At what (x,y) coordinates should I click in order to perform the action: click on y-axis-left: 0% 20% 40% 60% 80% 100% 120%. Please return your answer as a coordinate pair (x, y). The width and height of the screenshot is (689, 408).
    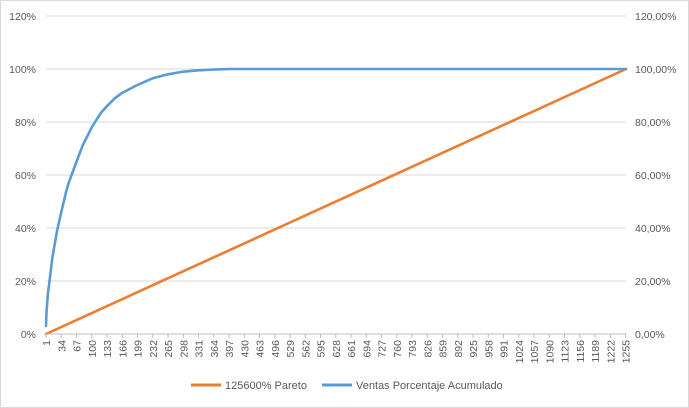
    Looking at the image, I should click on (22, 176).